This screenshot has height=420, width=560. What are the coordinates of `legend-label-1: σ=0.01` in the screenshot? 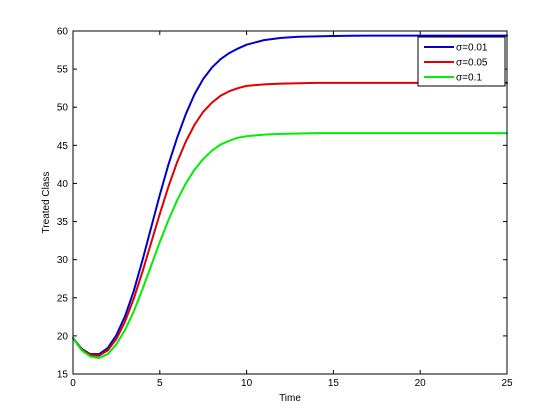 It's located at (472, 48).